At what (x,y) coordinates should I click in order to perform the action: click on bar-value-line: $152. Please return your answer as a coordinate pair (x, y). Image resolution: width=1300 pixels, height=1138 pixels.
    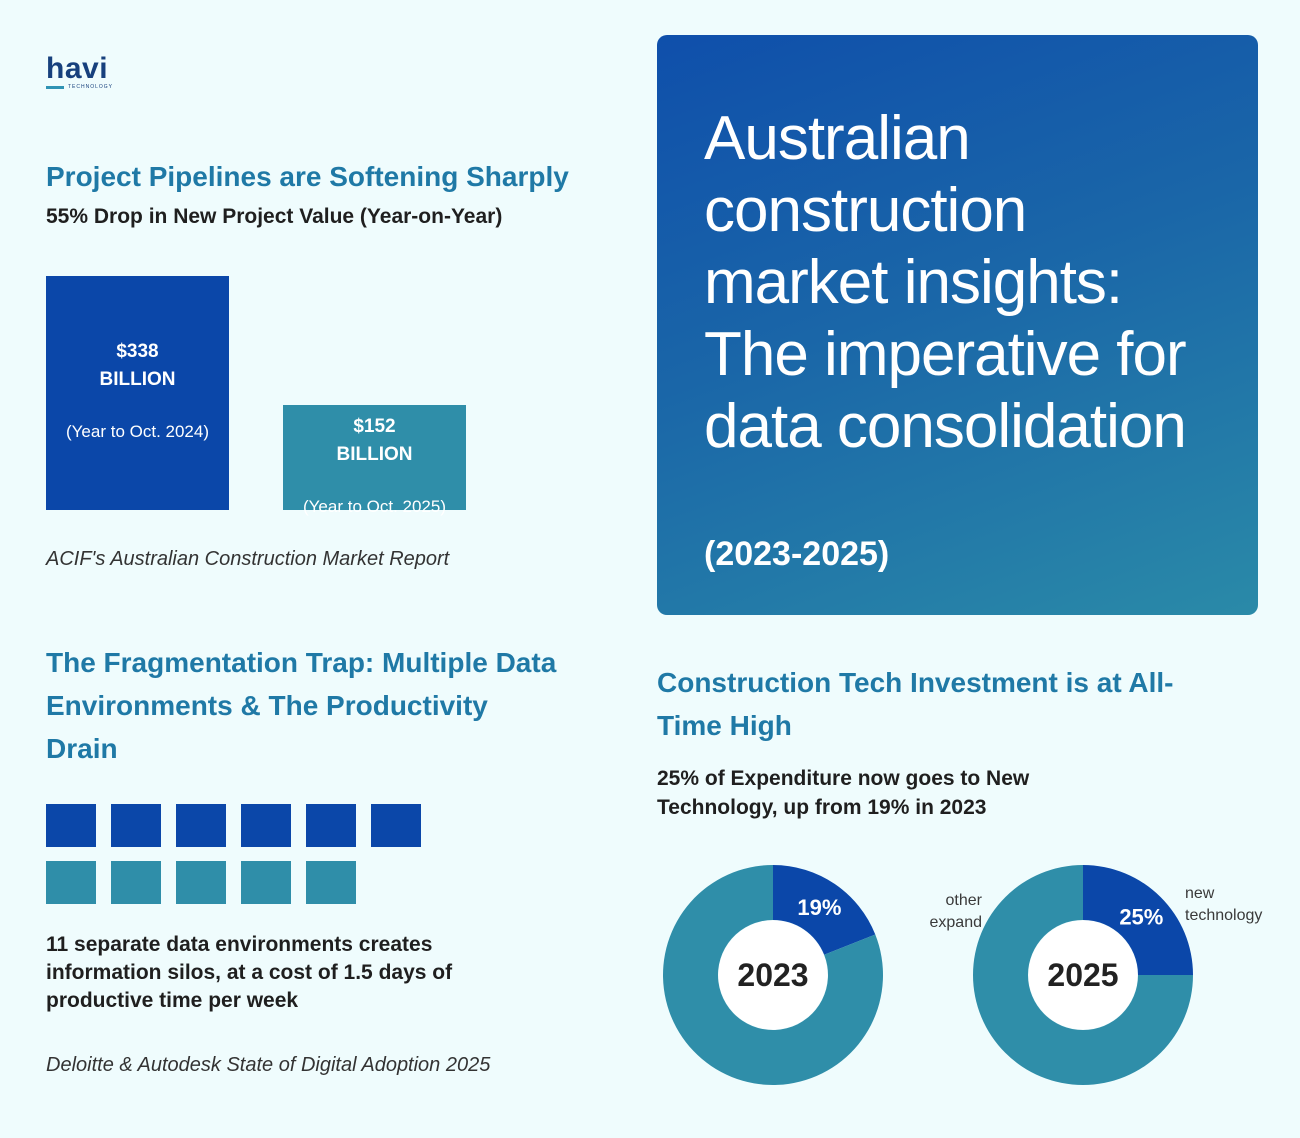
    Looking at the image, I should click on (374, 426).